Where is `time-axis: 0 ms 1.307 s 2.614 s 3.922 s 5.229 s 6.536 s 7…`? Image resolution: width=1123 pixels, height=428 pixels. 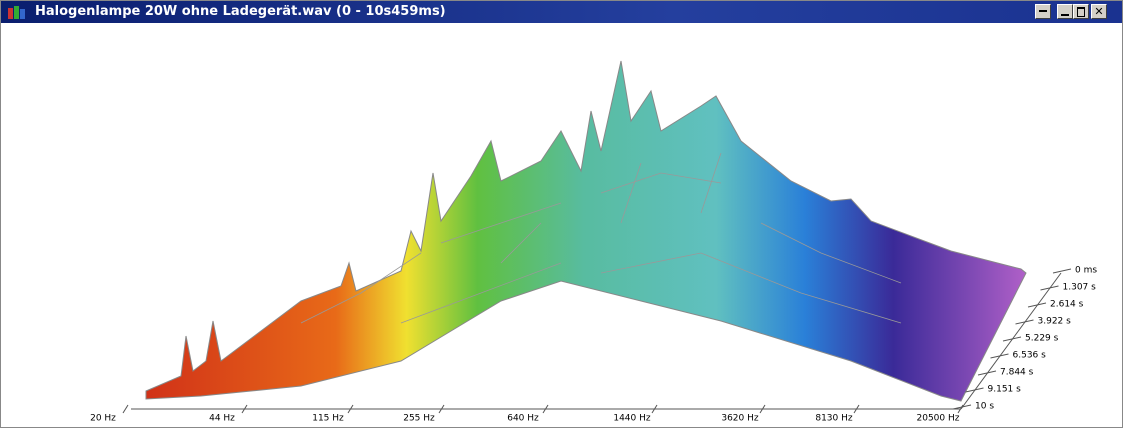
time-axis: 0 ms 1.307 s 2.614 s 3.922 s 5.229 s 6.536 s 7… is located at coordinates (1024, 339).